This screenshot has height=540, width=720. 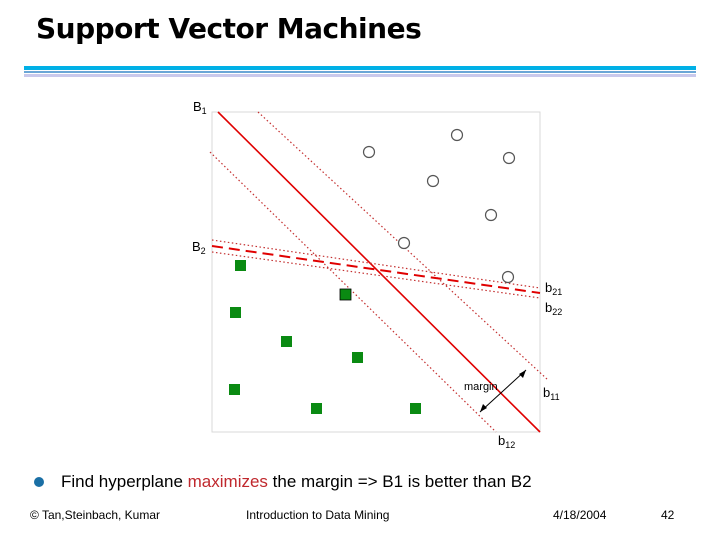 I want to click on footer-date: 4/18/2004, so click(x=580, y=515).